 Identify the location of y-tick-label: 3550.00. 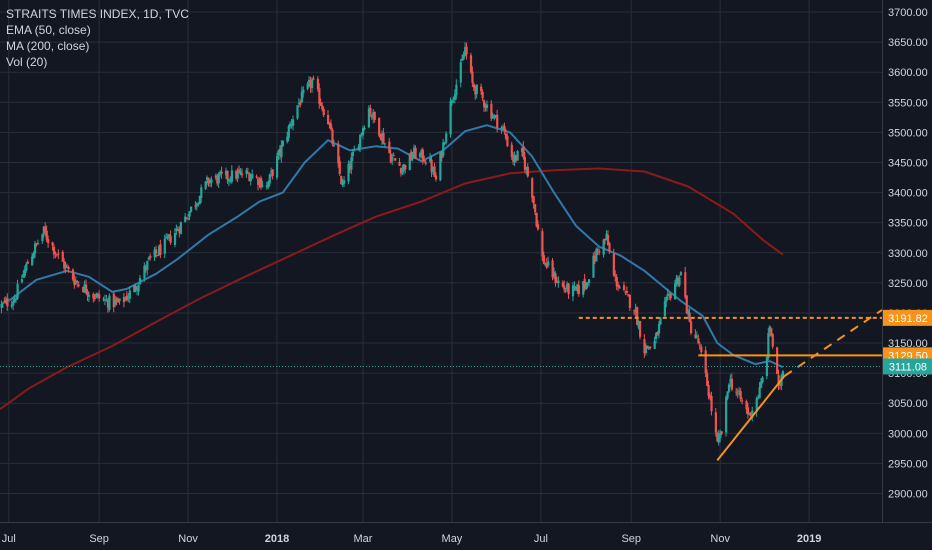
(908, 103).